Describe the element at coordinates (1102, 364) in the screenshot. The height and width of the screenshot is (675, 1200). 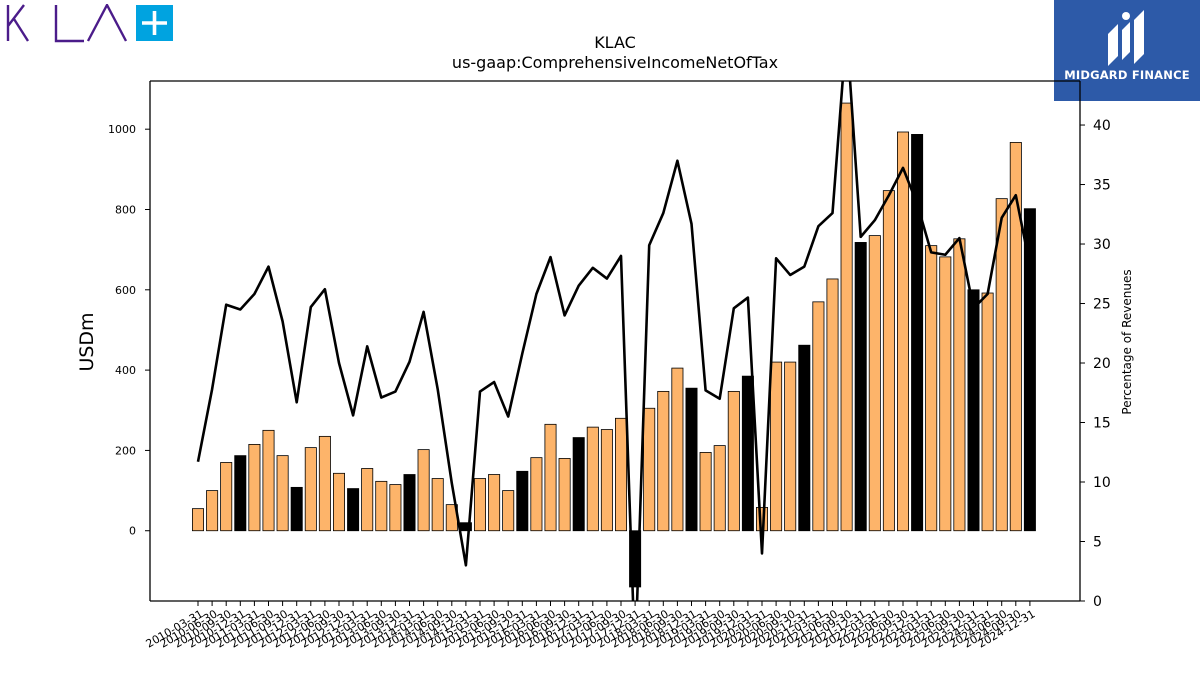
I see `y2-tick-label: 20` at that location.